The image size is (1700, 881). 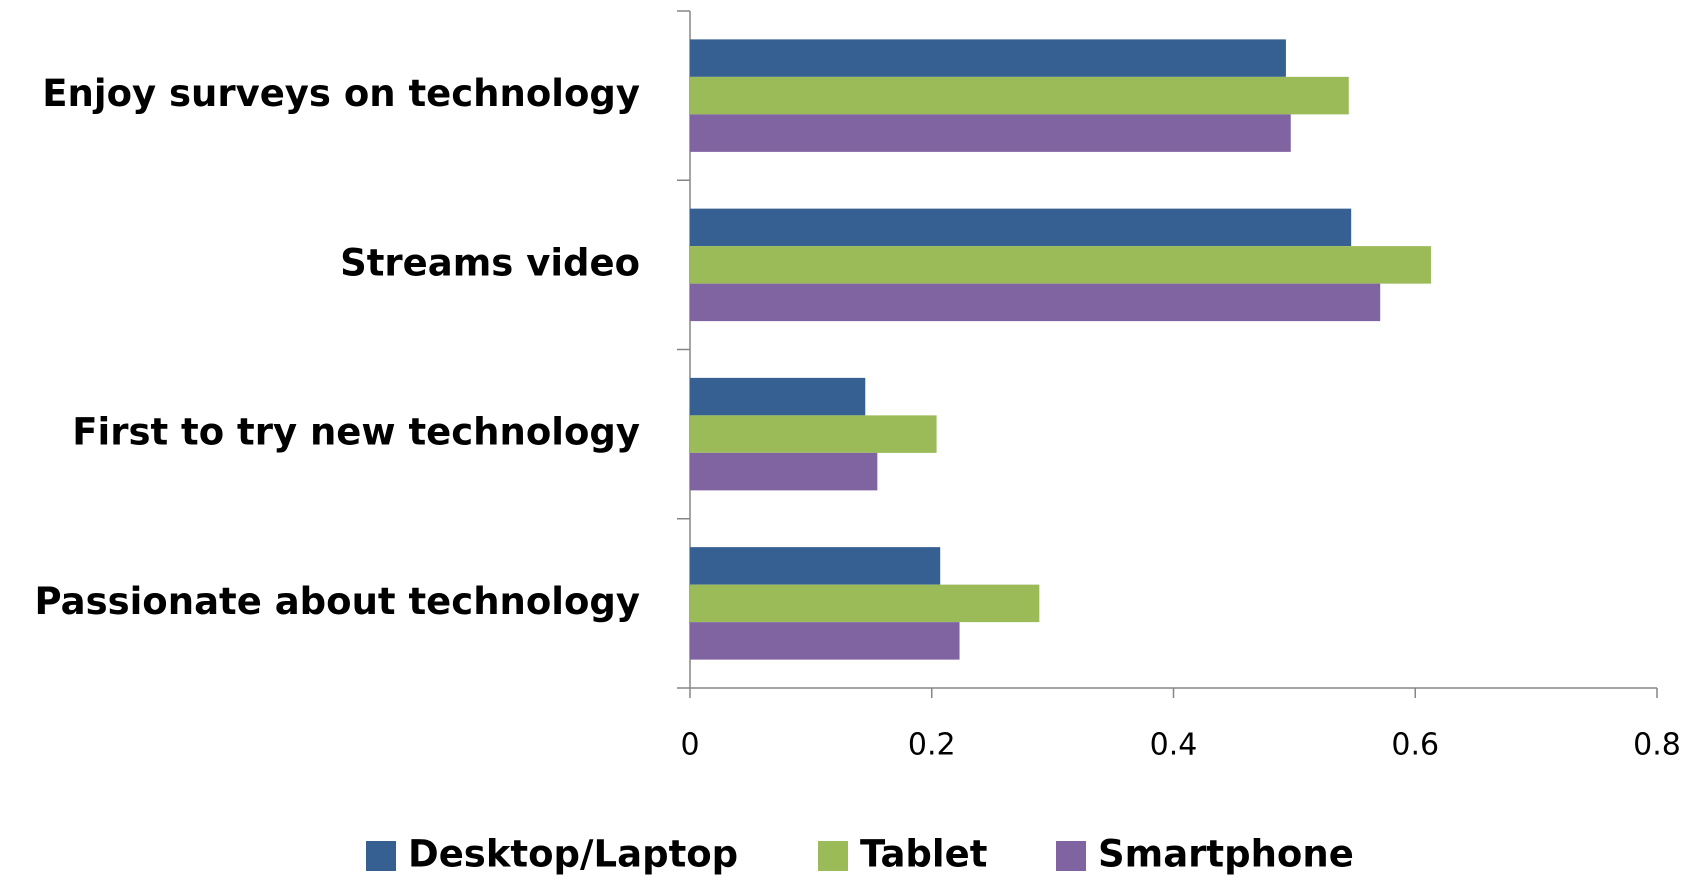 What do you see at coordinates (1415, 745) in the screenshot?
I see `x-tick-label: 0.6` at bounding box center [1415, 745].